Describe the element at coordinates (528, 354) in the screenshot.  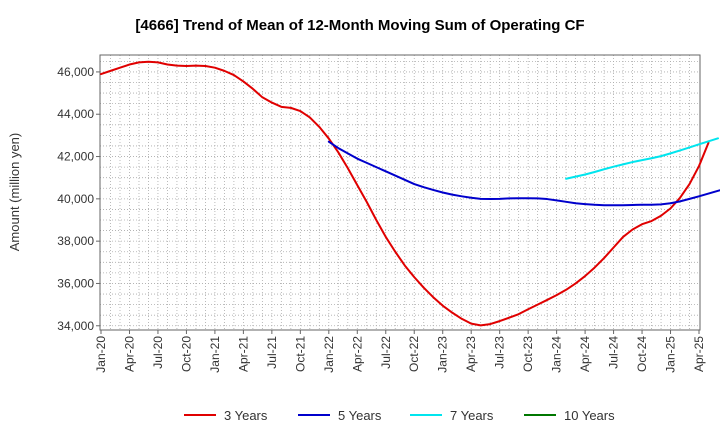
I see `x-tick-label: Oct-23` at that location.